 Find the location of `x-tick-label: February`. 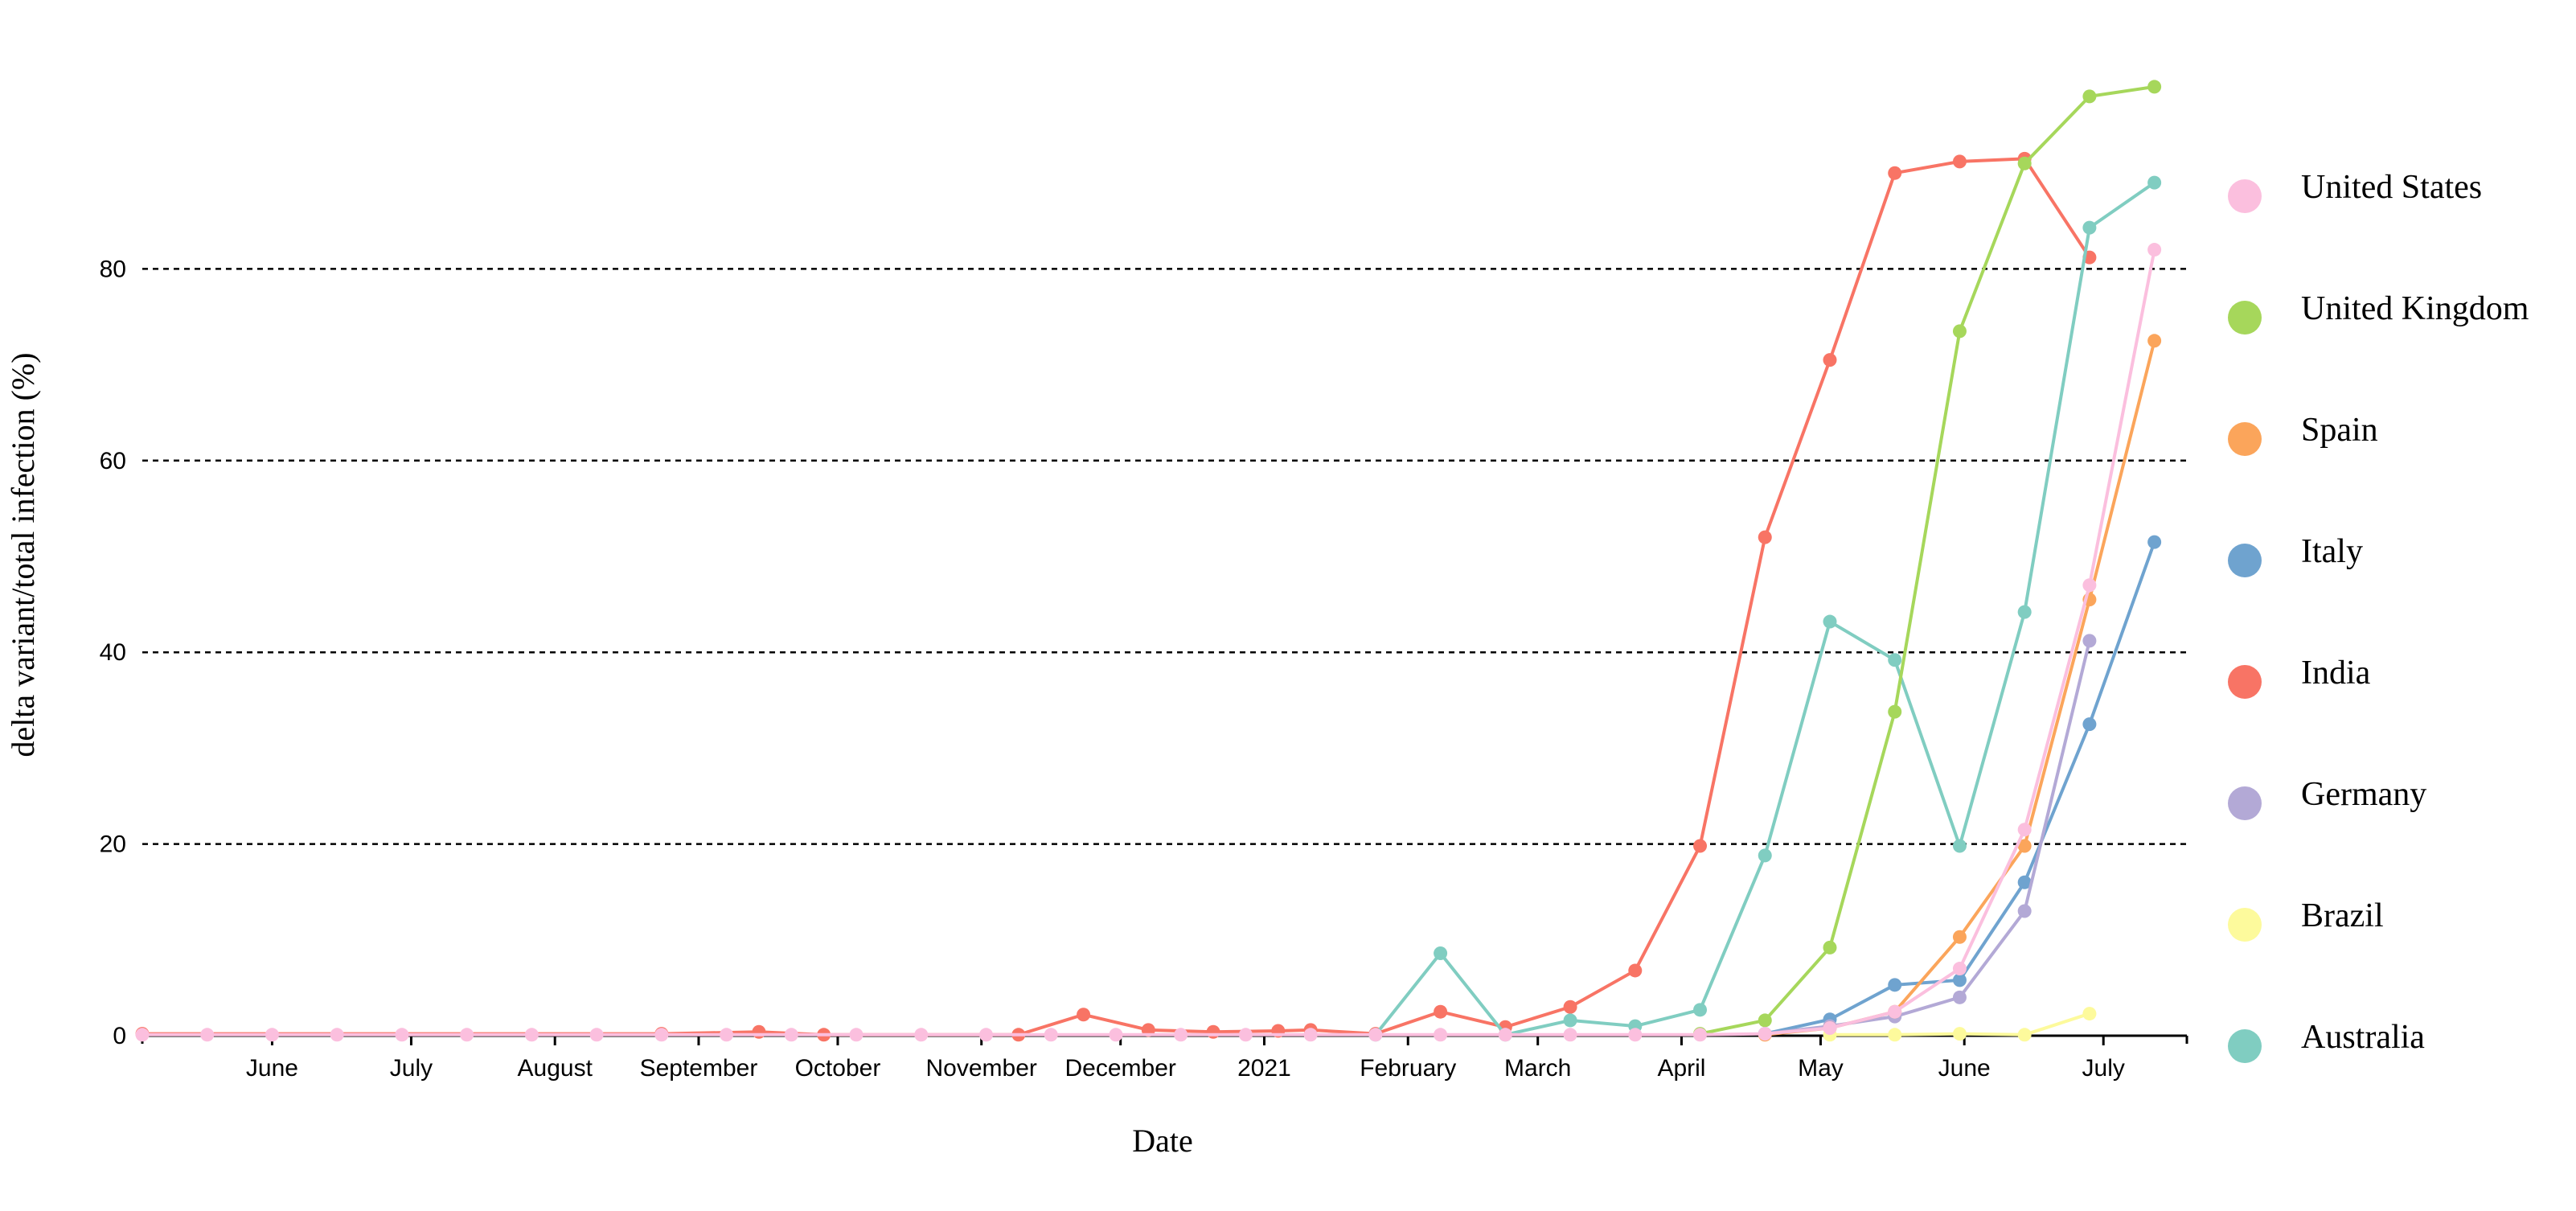

x-tick-label: February is located at coordinates (1408, 1068).